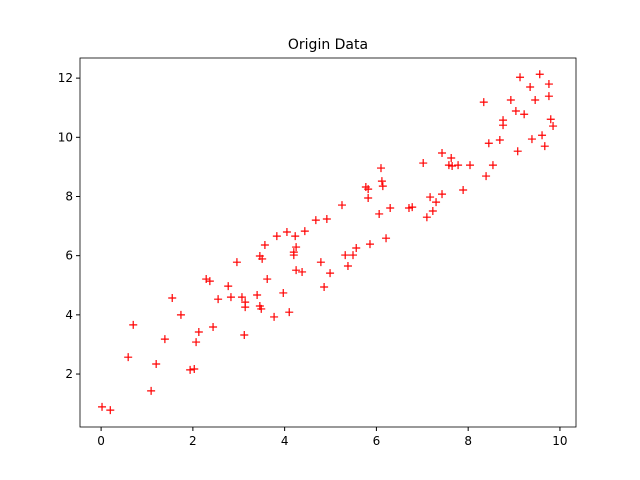 This screenshot has width=640, height=480. Describe the element at coordinates (285, 441) in the screenshot. I see `x-tick-label: 4` at that location.